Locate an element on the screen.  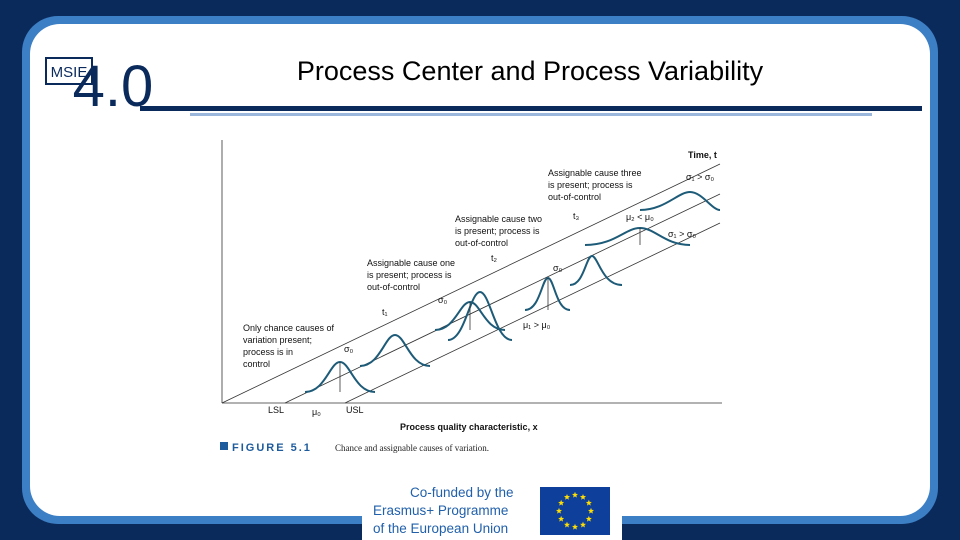
title-rule is located at coordinates (531, 108).